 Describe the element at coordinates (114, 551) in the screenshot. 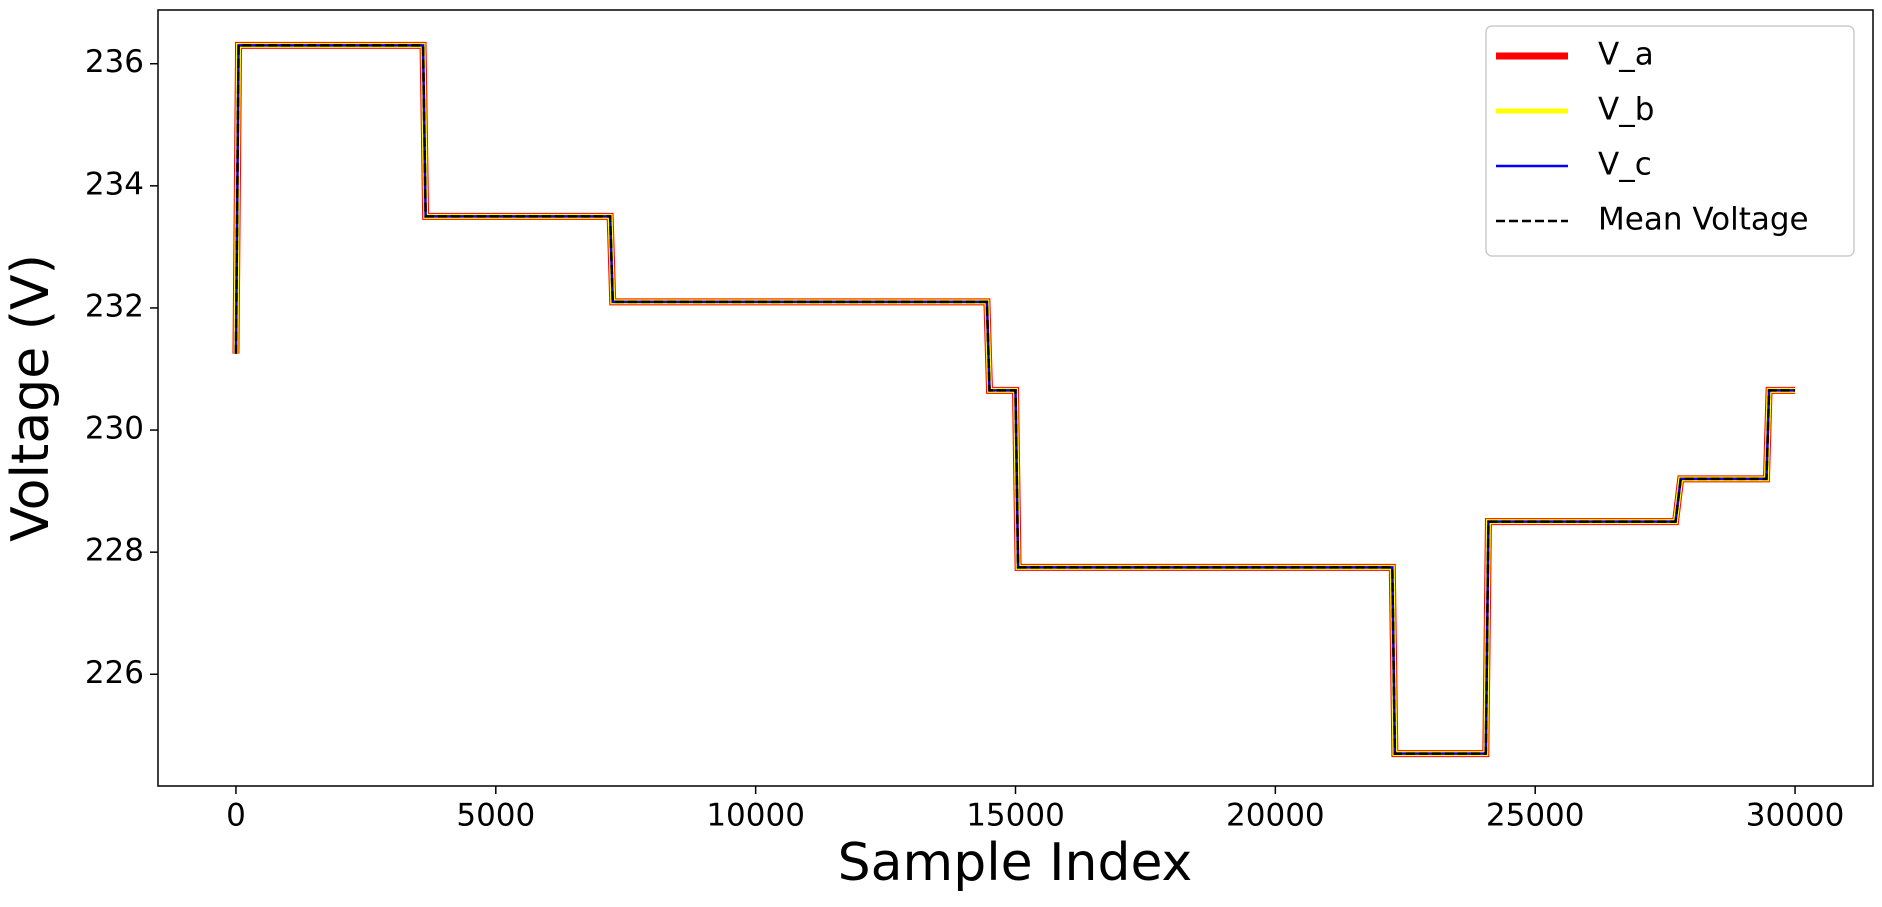

I see `y-tick-label: 228` at that location.